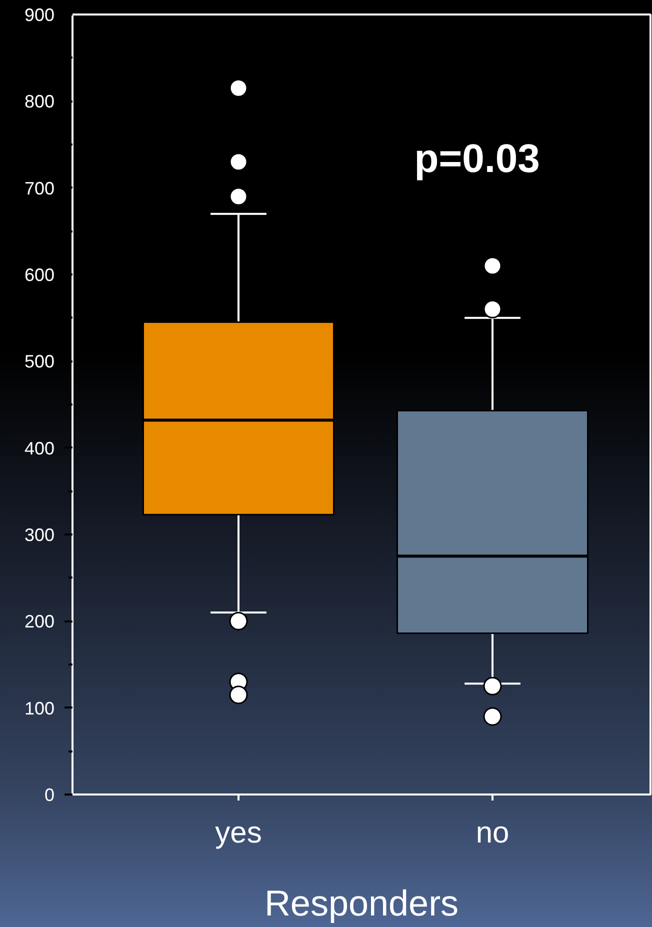 The image size is (652, 927). Describe the element at coordinates (49, 795) in the screenshot. I see `y-tick-label: 0` at that location.